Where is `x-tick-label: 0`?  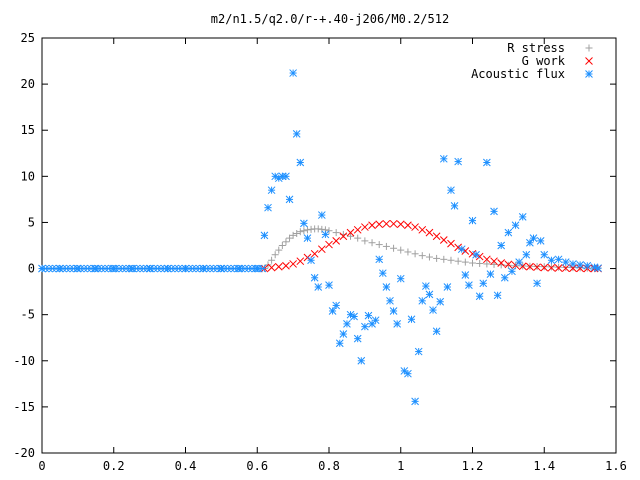
x-tick-label: 0 is located at coordinates (41, 466).